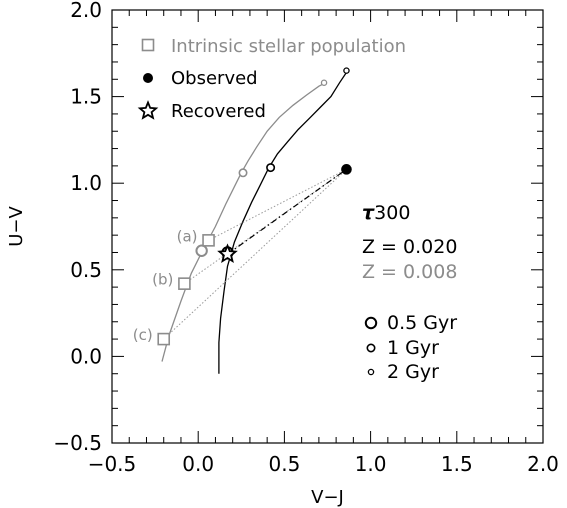  What do you see at coordinates (143, 335) in the screenshot?
I see `intrinsic-point-label: (c)` at bounding box center [143, 335].